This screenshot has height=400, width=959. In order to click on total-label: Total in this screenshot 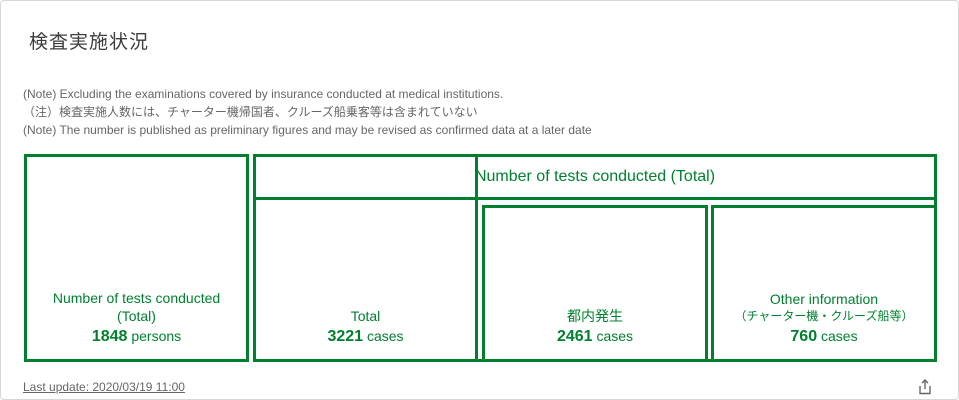, I will do `click(365, 316)`.